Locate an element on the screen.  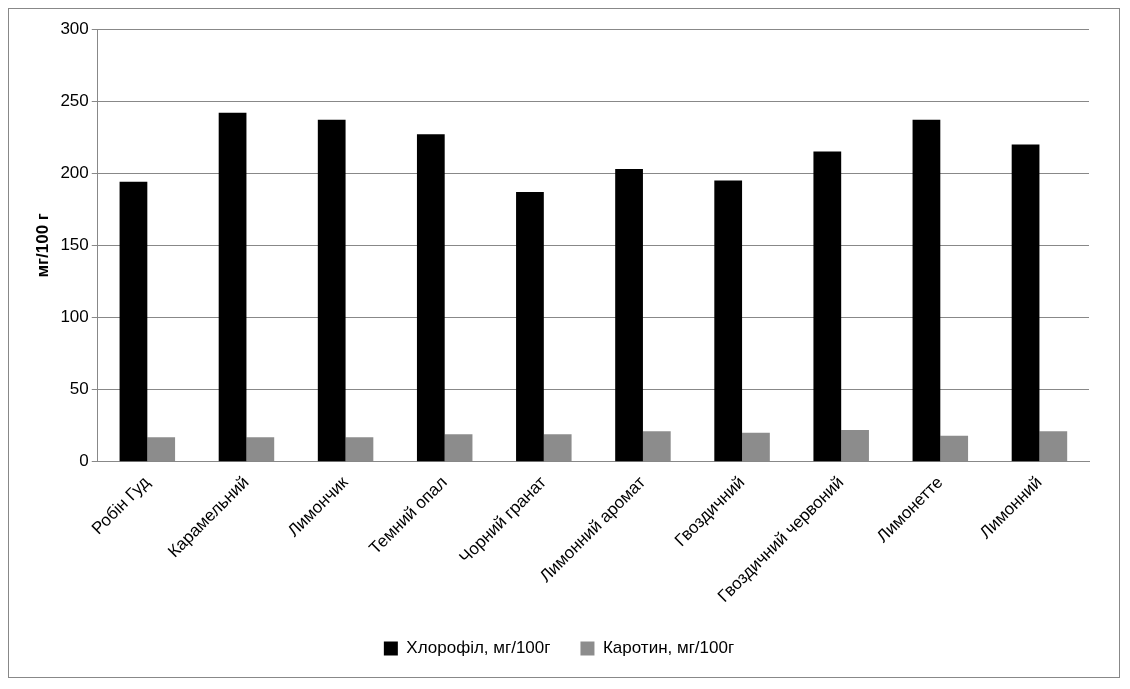
y-tick-label: 200 is located at coordinates (74, 172).